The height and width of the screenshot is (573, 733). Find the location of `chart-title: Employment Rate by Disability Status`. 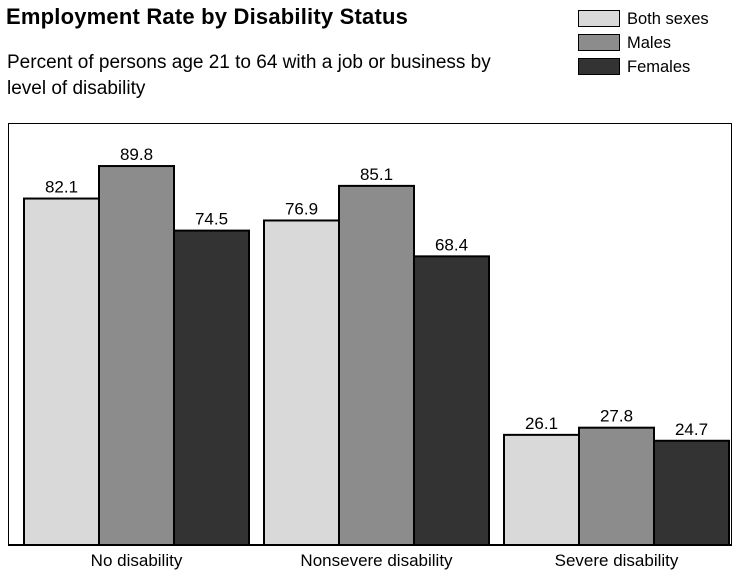

chart-title: Employment Rate by Disability Status is located at coordinates (207, 16).